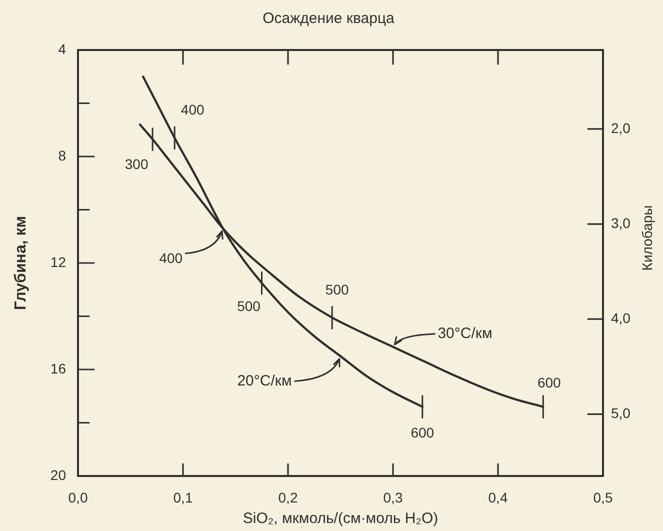 The height and width of the screenshot is (531, 663). I want to click on legend-label: 30°C/км, so click(465, 333).